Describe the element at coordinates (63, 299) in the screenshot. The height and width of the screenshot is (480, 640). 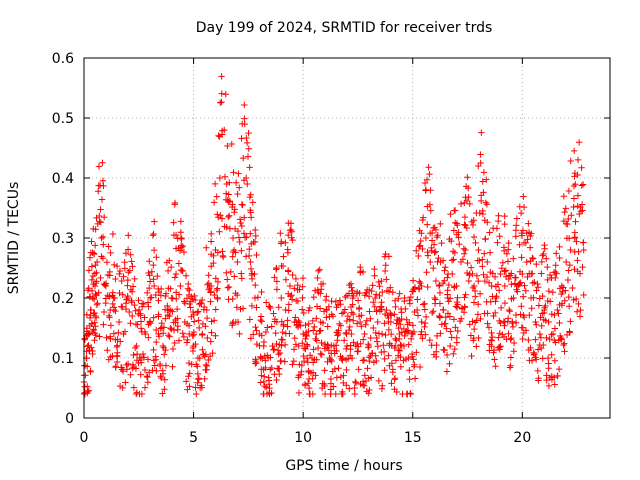
I see `y-tick-label: 0.2` at that location.